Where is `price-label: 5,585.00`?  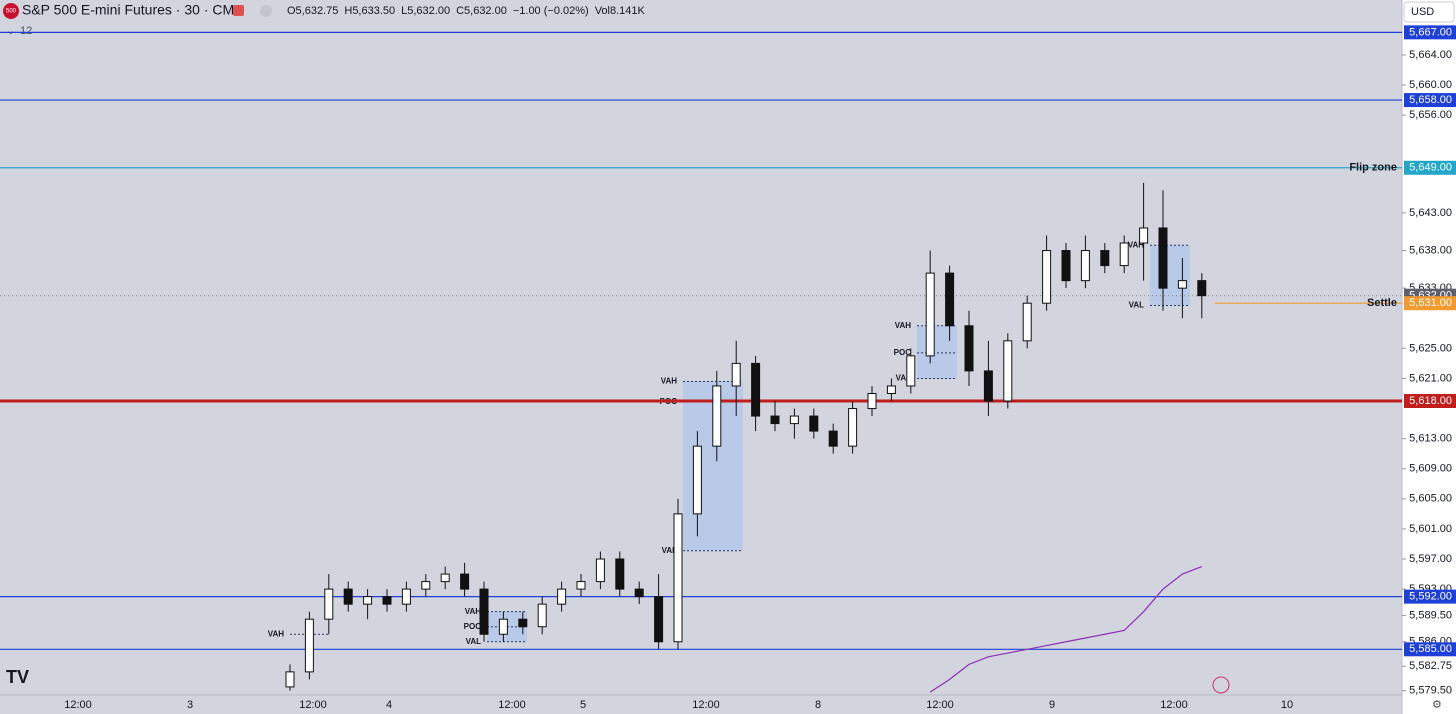
price-label: 5,585.00 is located at coordinates (1430, 649).